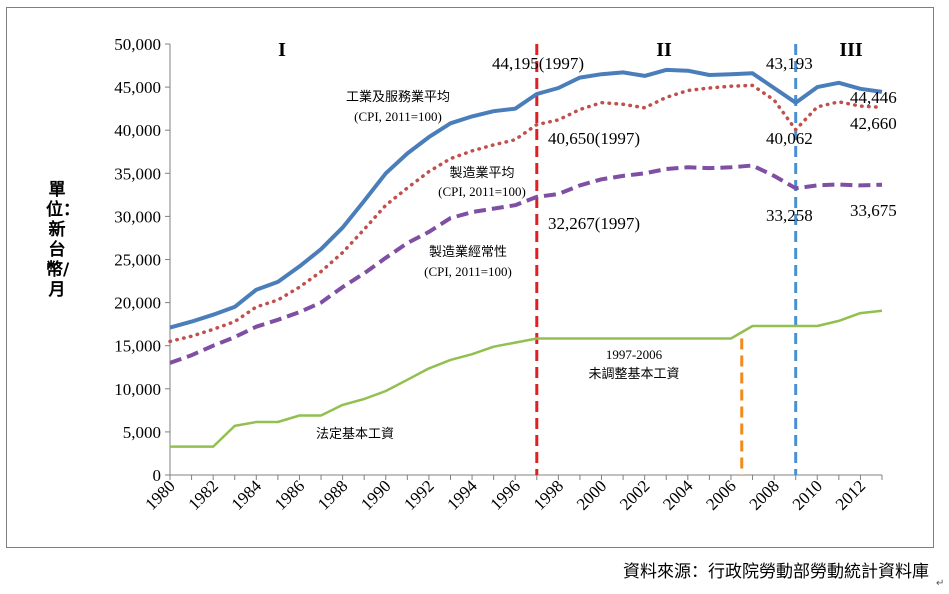 This screenshot has width=949, height=594. I want to click on series-label-regular-line2: (CPI, 2011=100), so click(468, 271).